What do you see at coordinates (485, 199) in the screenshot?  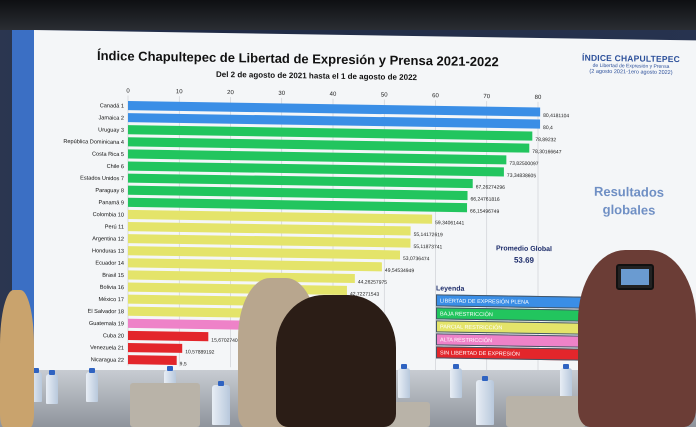 I see `data-label: 66,24761816` at bounding box center [485, 199].